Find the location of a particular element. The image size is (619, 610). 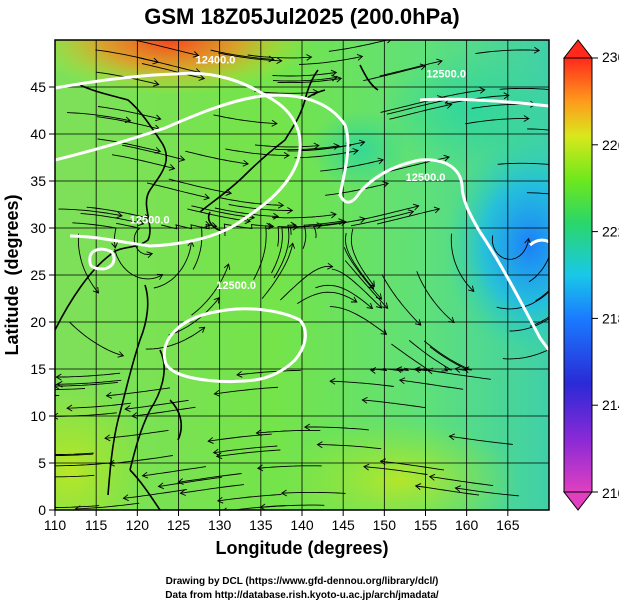

contour-label: 12500.0 is located at coordinates (236, 286).